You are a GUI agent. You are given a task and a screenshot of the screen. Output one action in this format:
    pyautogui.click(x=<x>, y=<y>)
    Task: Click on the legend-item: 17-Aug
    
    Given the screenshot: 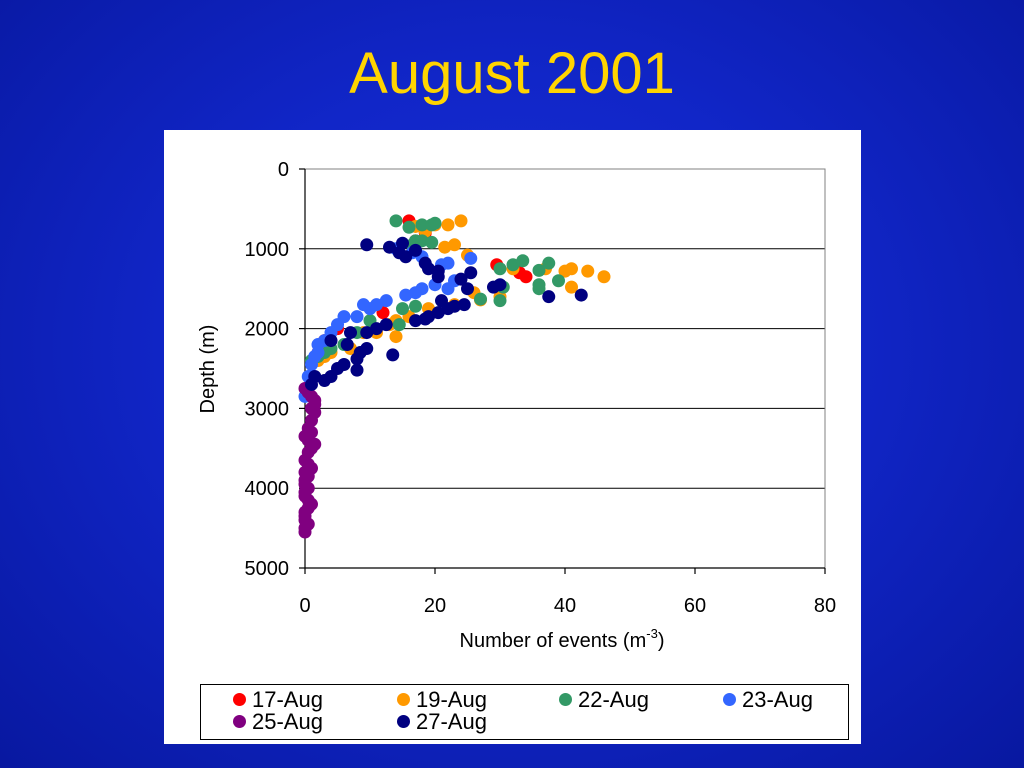 What is the action you would take?
    pyautogui.click(x=278, y=700)
    